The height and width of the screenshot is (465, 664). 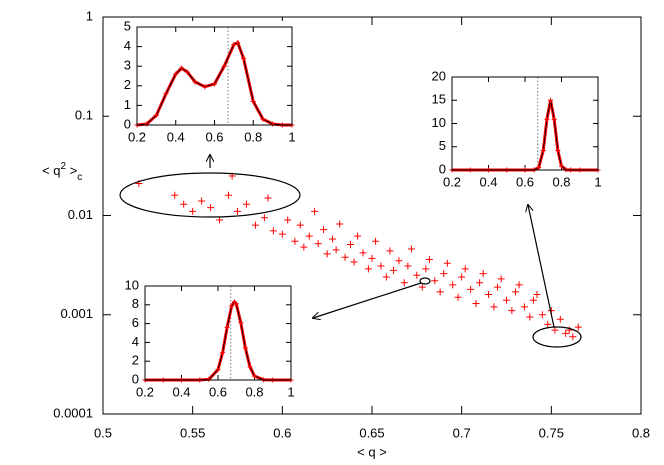 I want to click on x-tick-label: 0.55, so click(x=192, y=432).